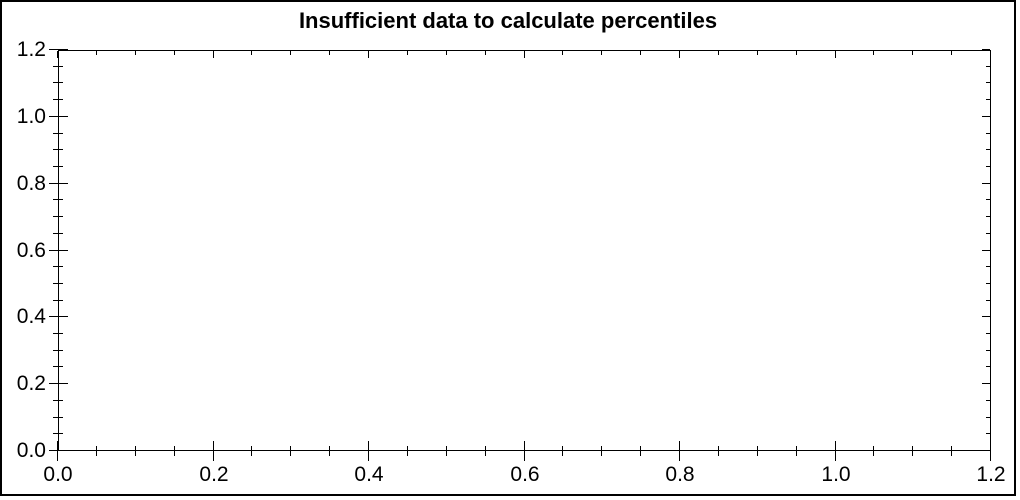  I want to click on y-tick-label: 1.0, so click(31, 116).